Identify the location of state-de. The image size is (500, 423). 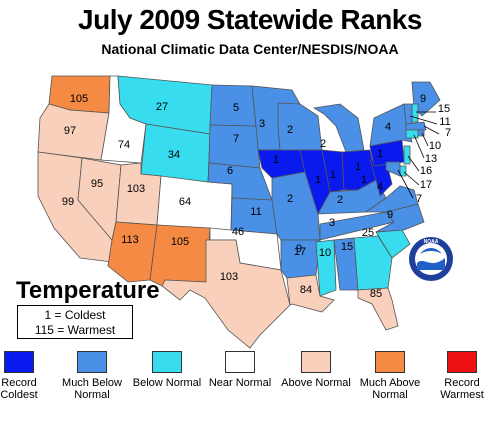
(403, 171).